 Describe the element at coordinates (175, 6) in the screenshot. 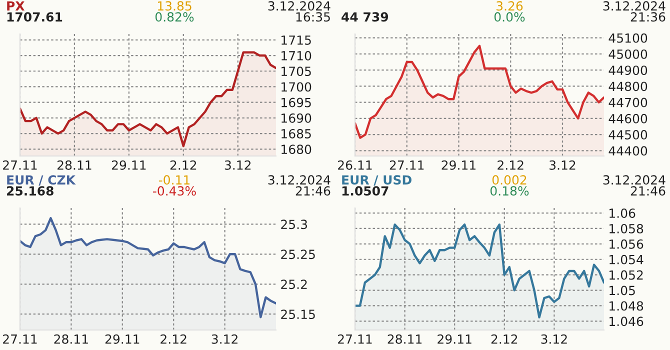

I see `text: 13.85` at that location.